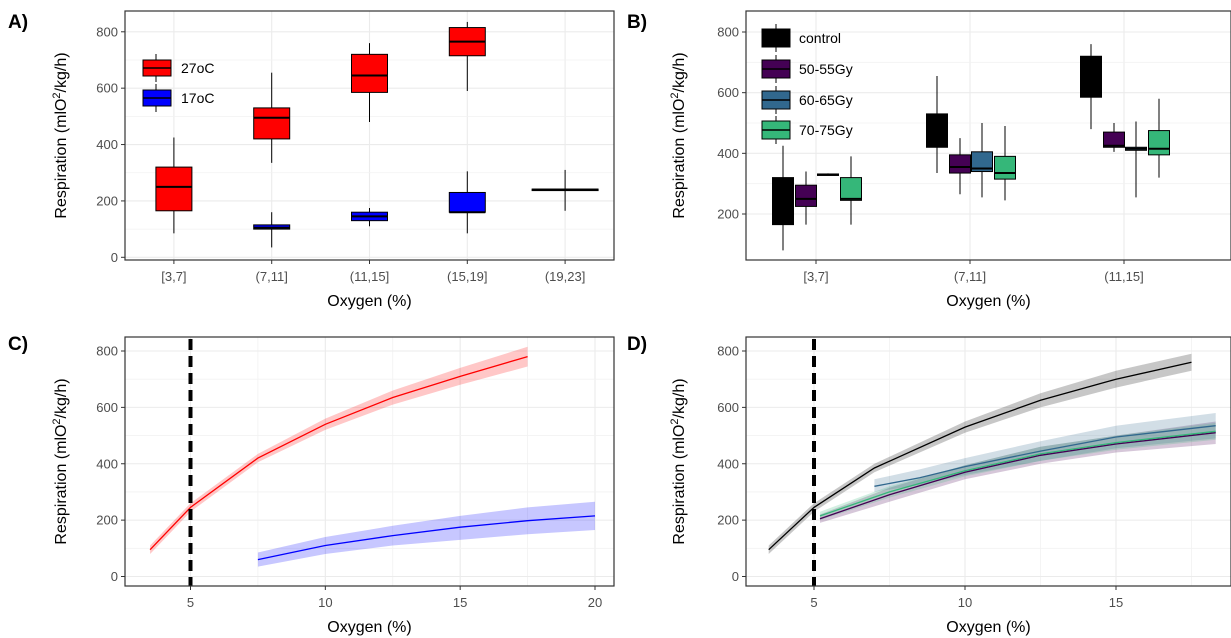  Describe the element at coordinates (970, 276) in the screenshot. I see `x-tick-label-b: (7,11]` at that location.